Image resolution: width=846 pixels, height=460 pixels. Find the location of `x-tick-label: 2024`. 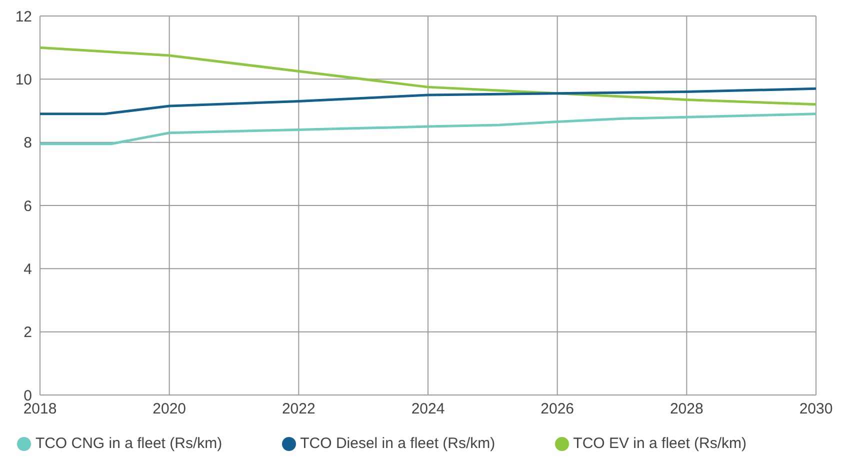

x-tick-label: 2024 is located at coordinates (428, 409).